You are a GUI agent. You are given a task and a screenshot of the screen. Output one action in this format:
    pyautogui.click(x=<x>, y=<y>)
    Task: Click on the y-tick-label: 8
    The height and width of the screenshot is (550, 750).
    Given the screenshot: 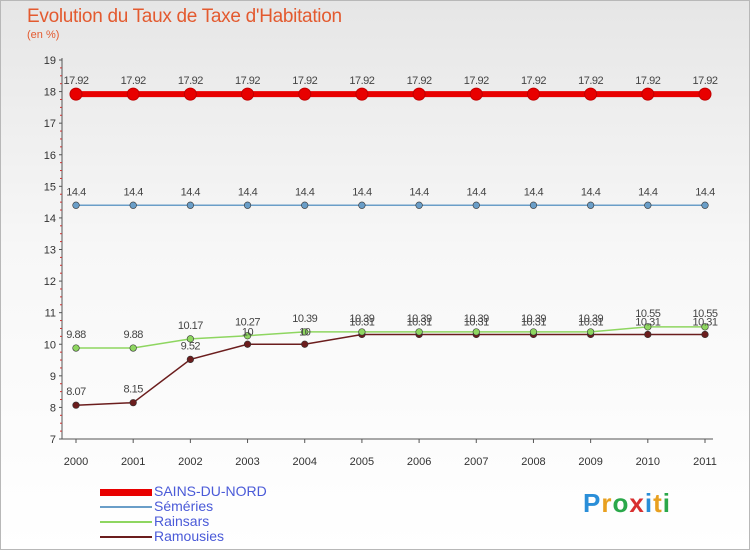 What is the action you would take?
    pyautogui.click(x=53, y=408)
    